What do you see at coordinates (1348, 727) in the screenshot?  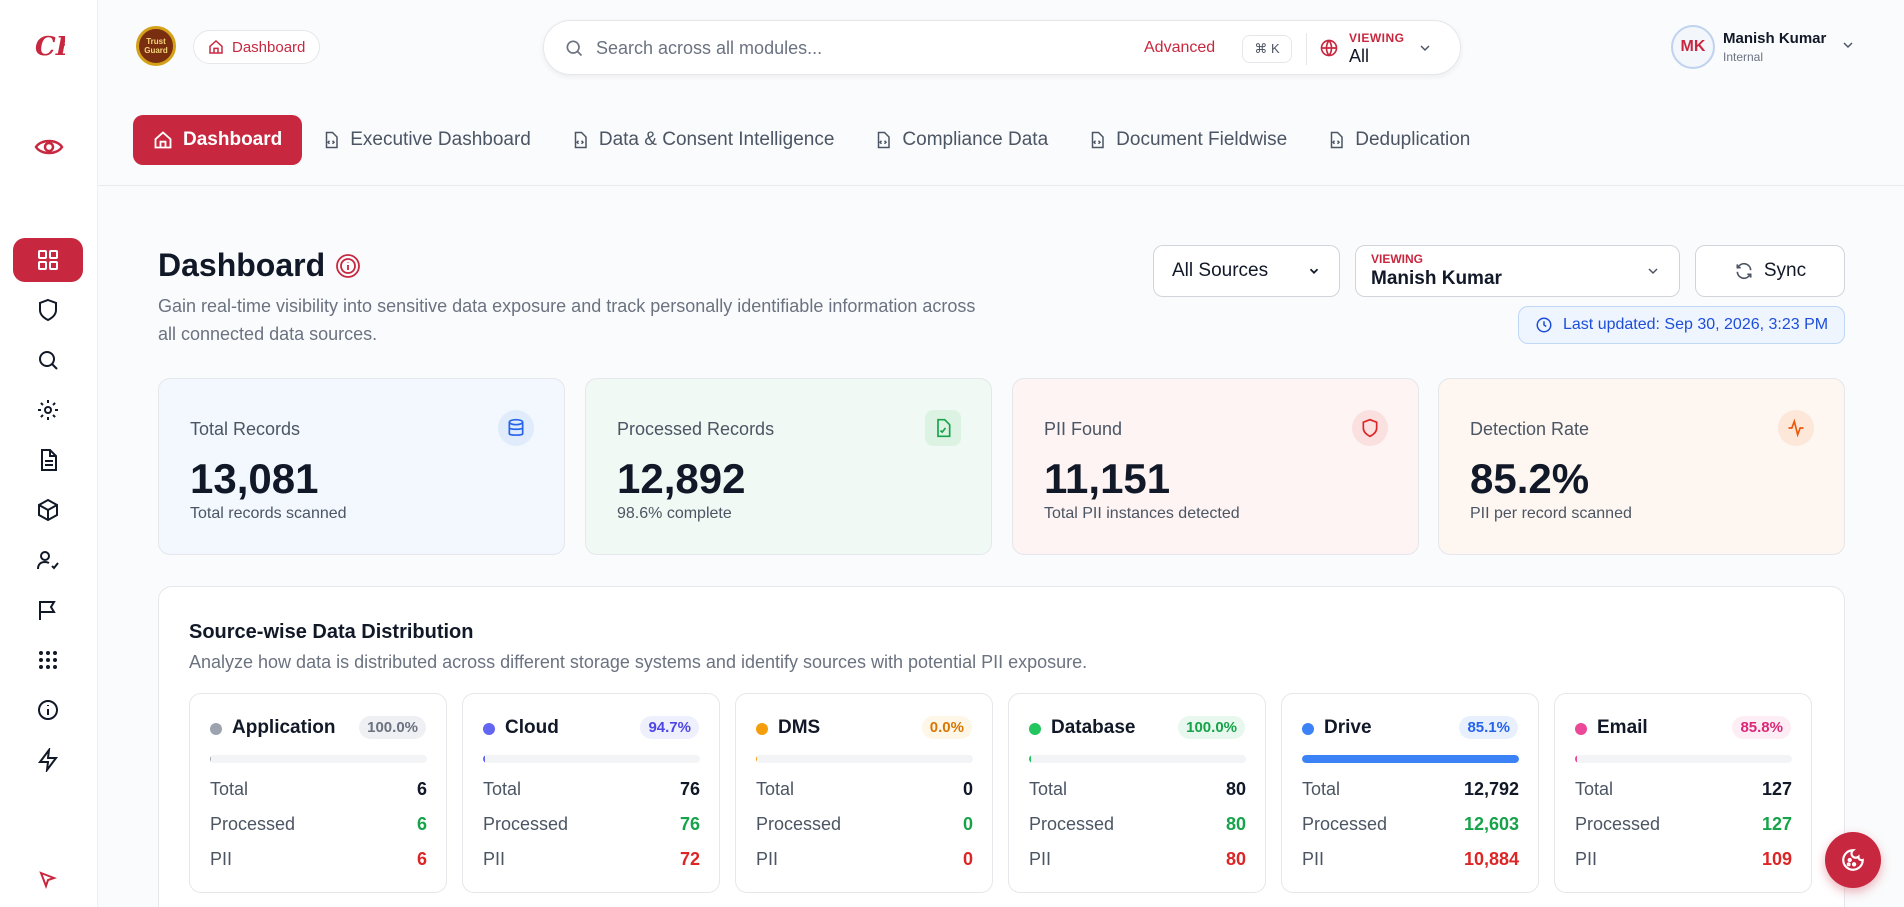 I see `source-name: Drive` at bounding box center [1348, 727].